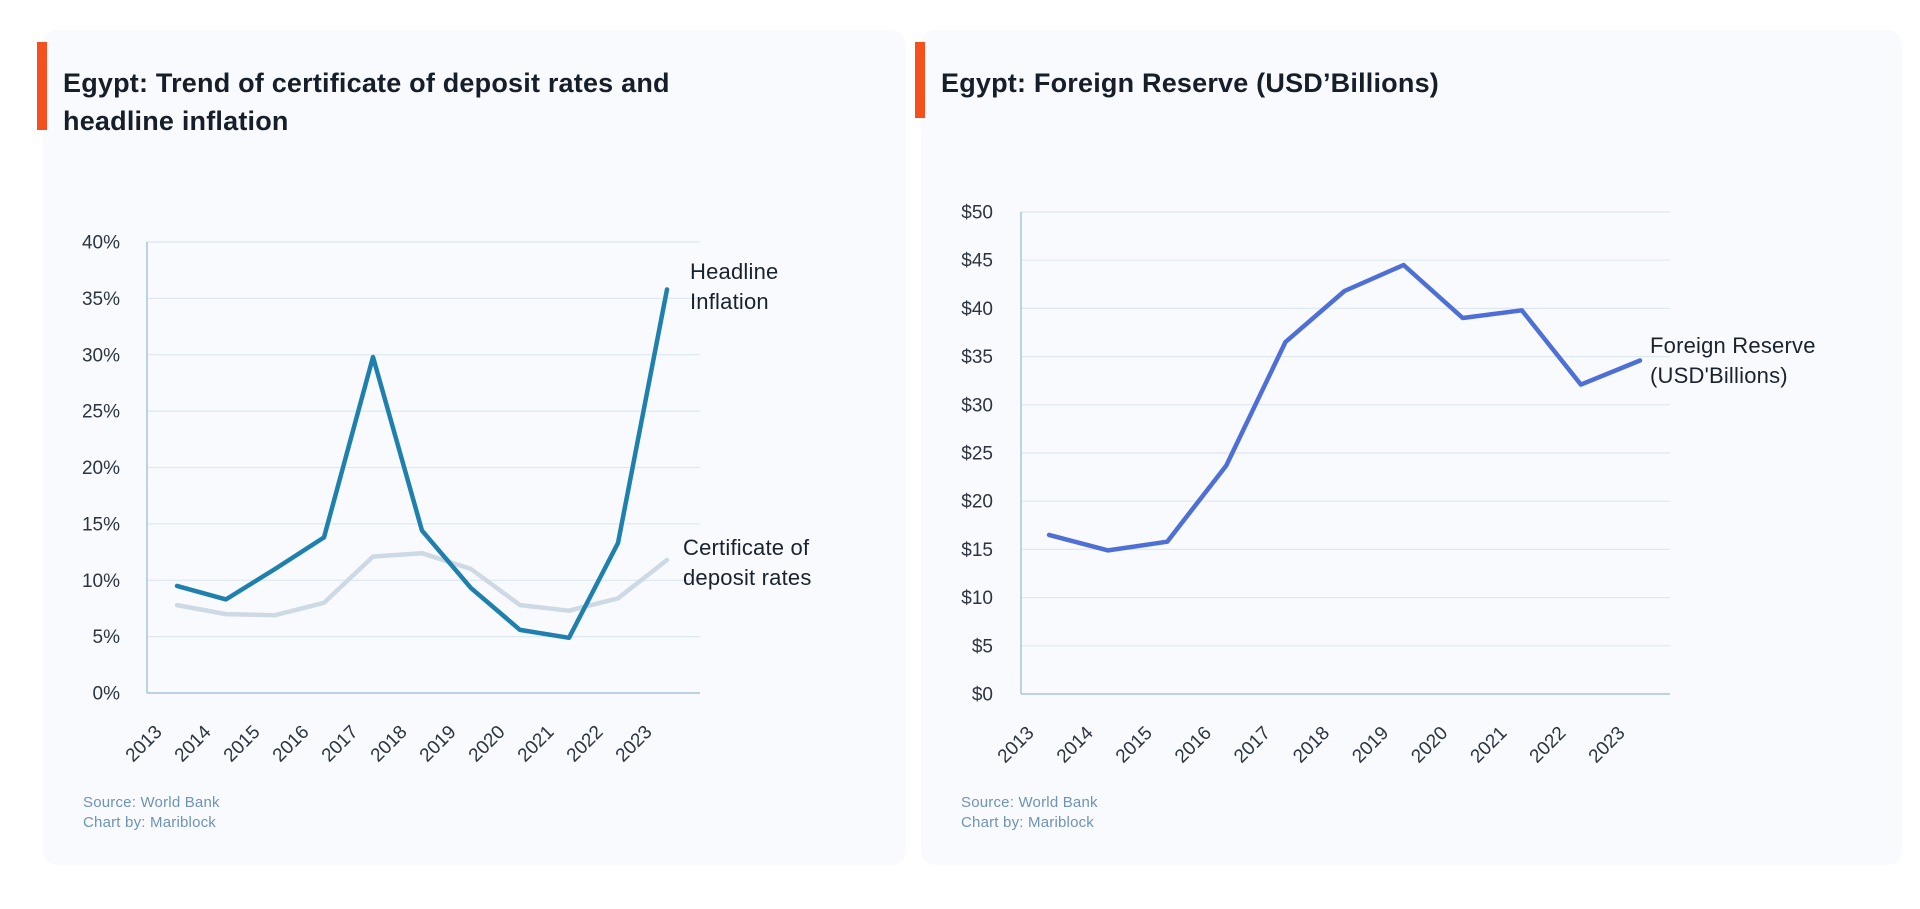  Describe the element at coordinates (151, 813) in the screenshot. I see `left-chart-source: Source: World Bank Chart by: Mariblock` at that location.